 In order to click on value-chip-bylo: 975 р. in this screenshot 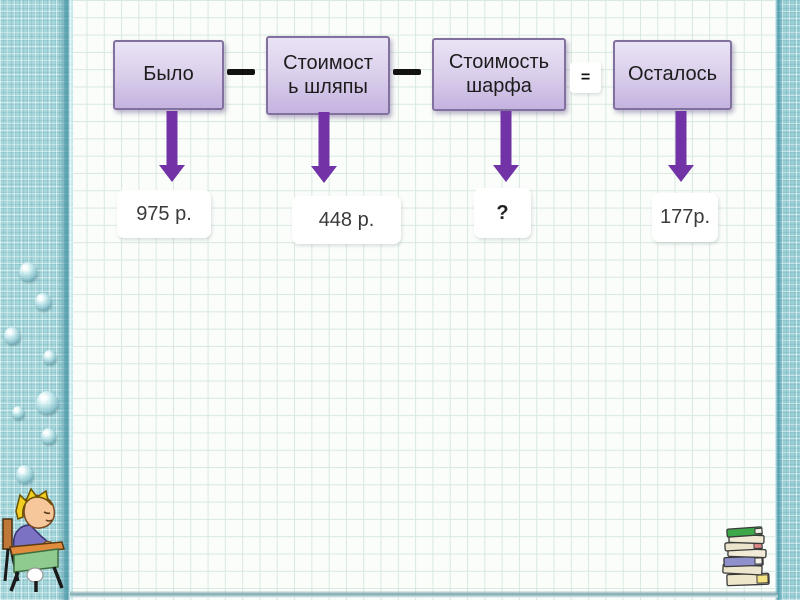, I will do `click(164, 214)`.